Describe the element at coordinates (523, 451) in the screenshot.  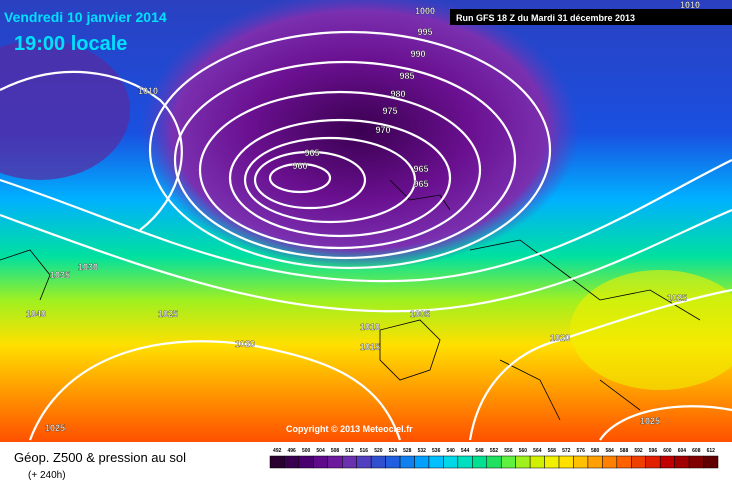
I see `scale-label: 560` at that location.